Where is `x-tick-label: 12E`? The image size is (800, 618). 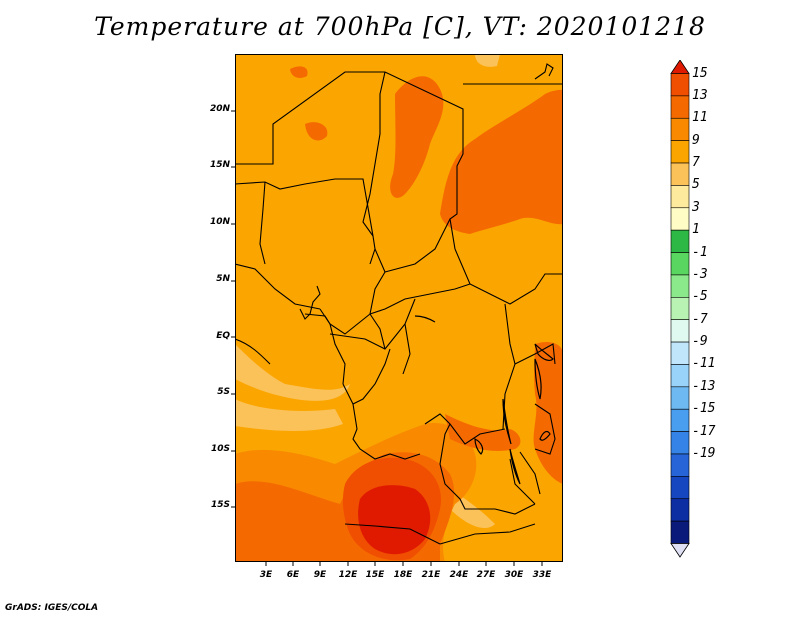 x-tick-label: 12E is located at coordinates (348, 575).